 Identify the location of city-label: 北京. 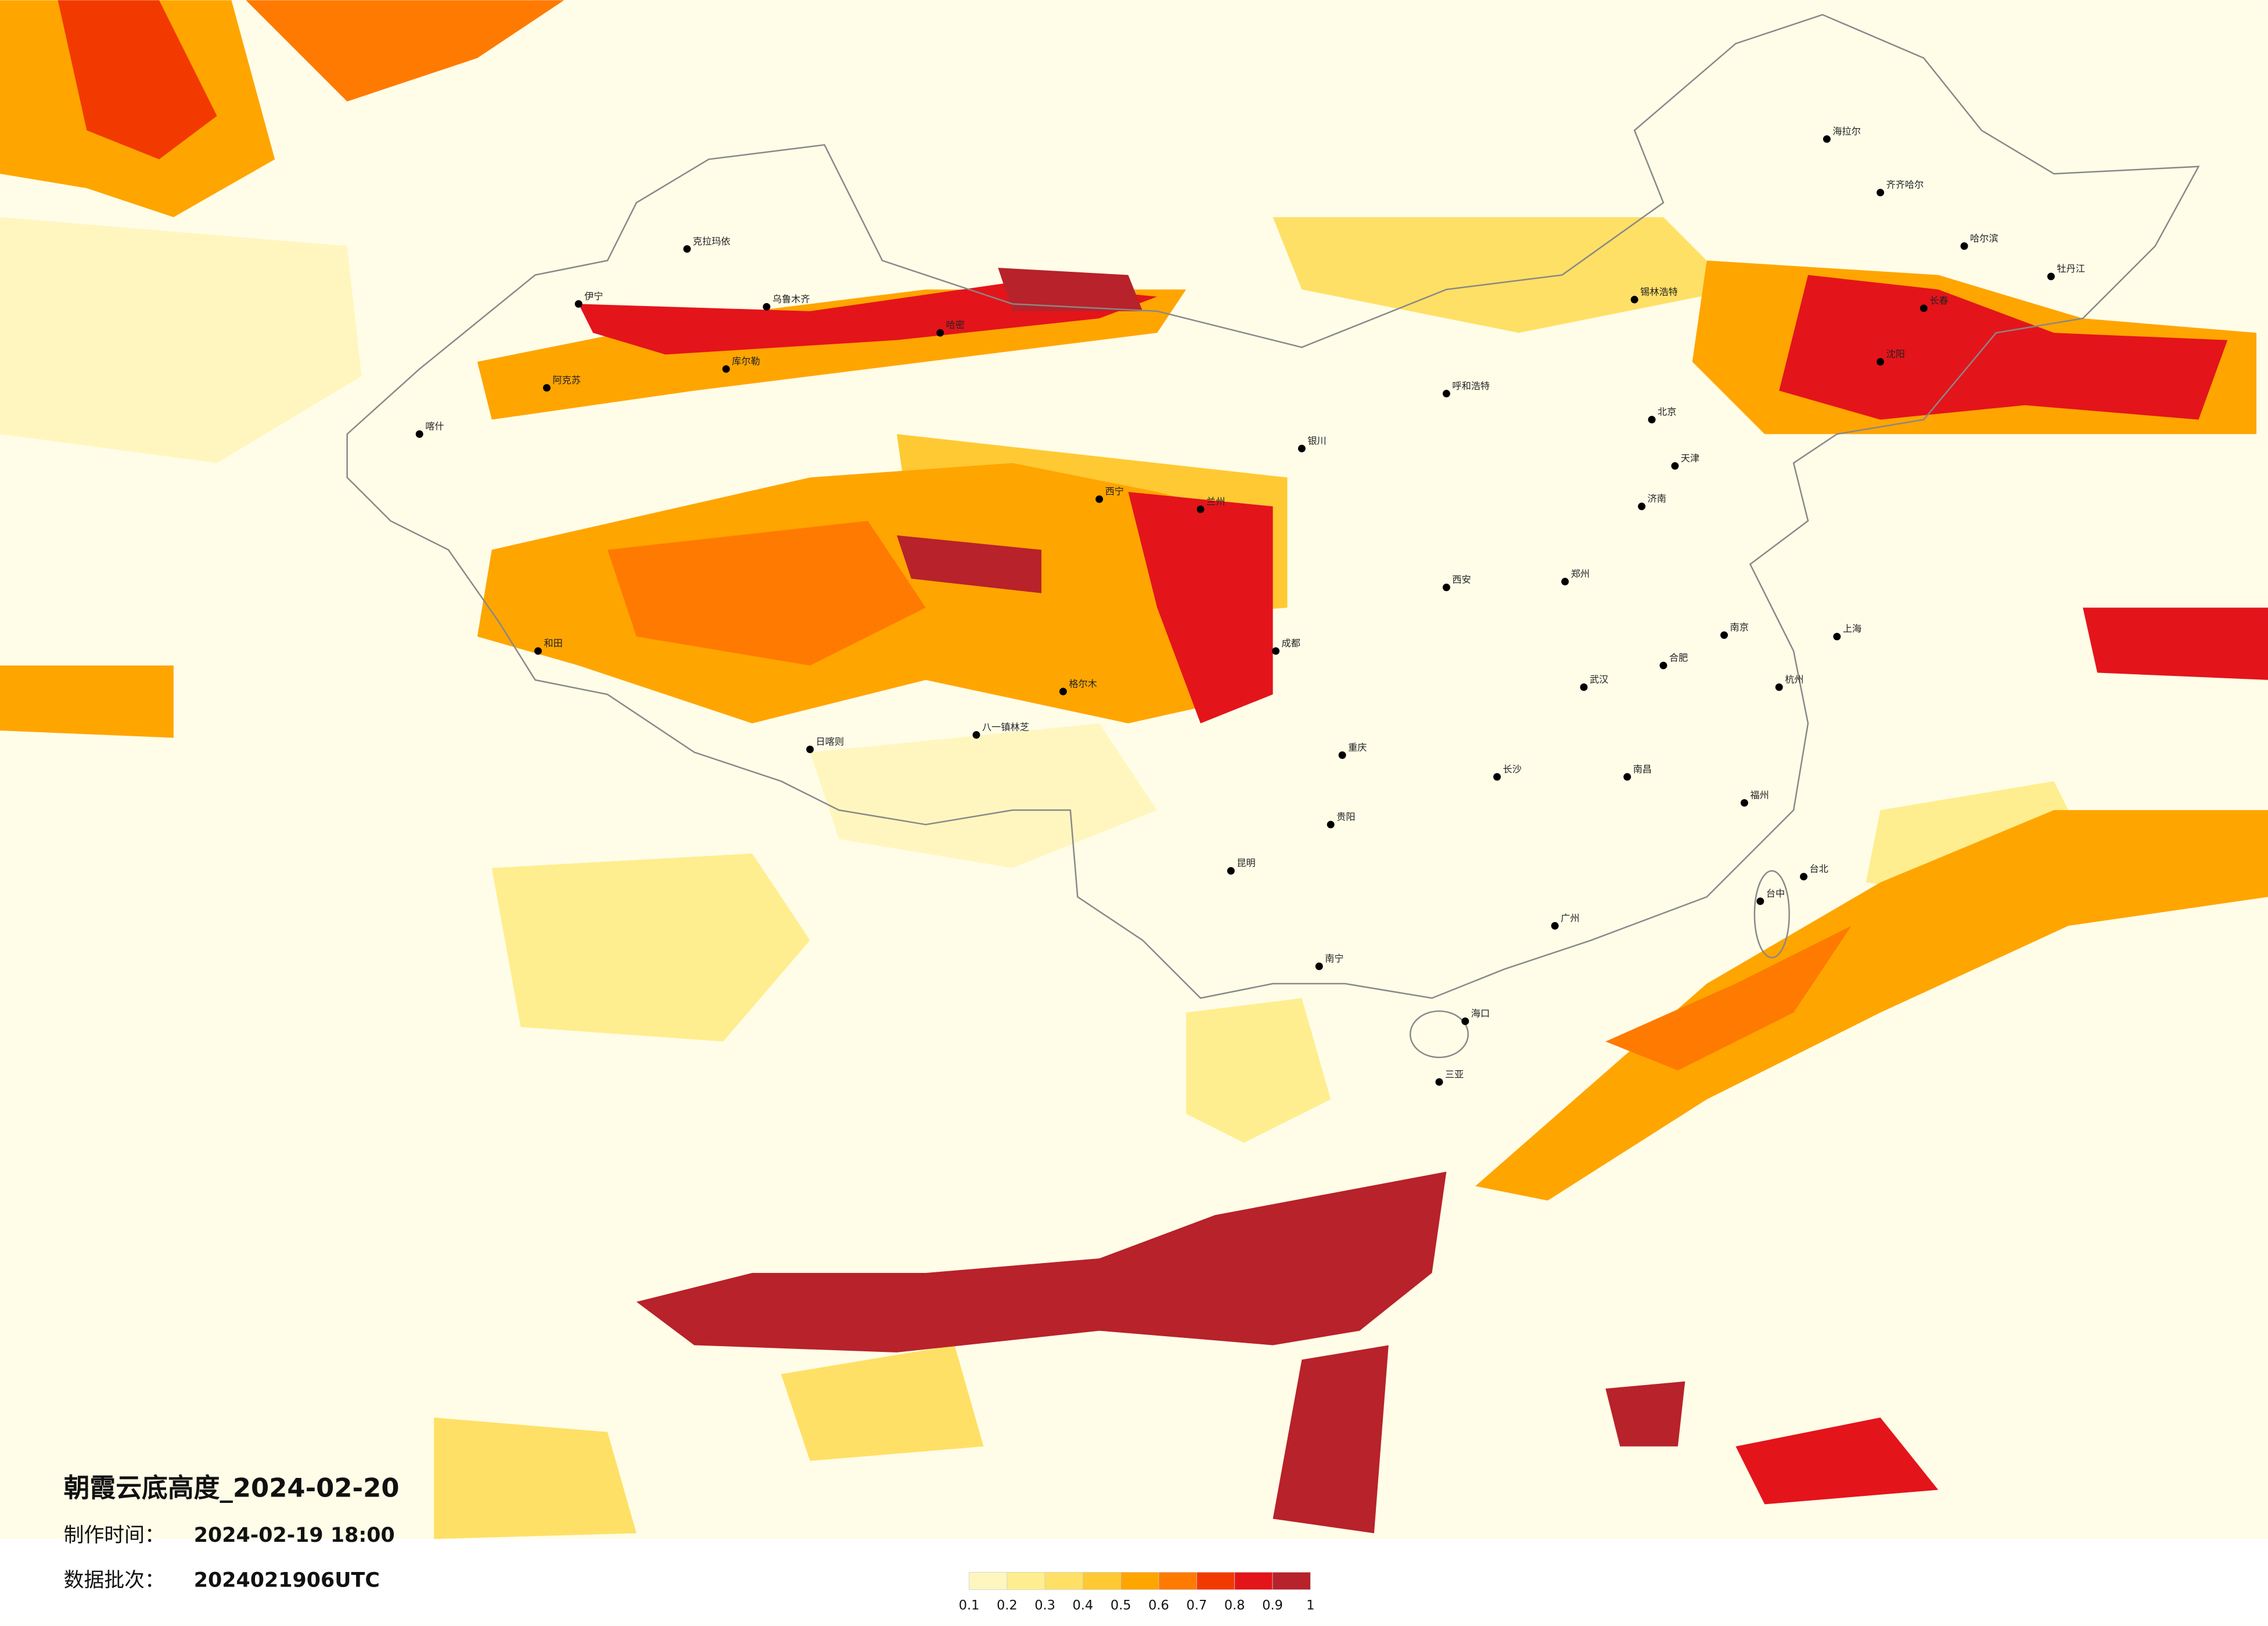
(1667, 412).